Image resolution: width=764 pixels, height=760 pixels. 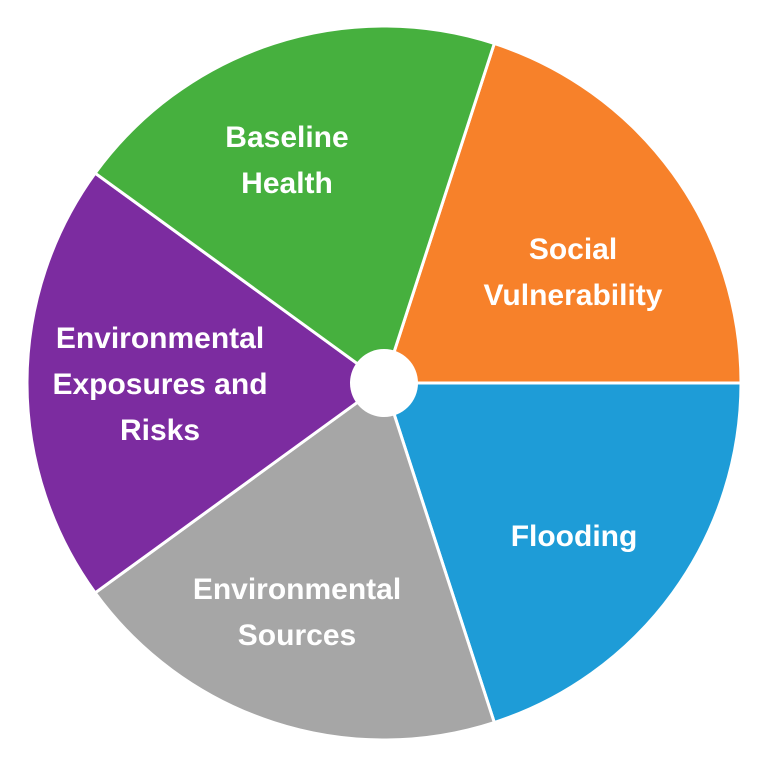 What do you see at coordinates (287, 183) in the screenshot?
I see `segment-label-line: Health` at bounding box center [287, 183].